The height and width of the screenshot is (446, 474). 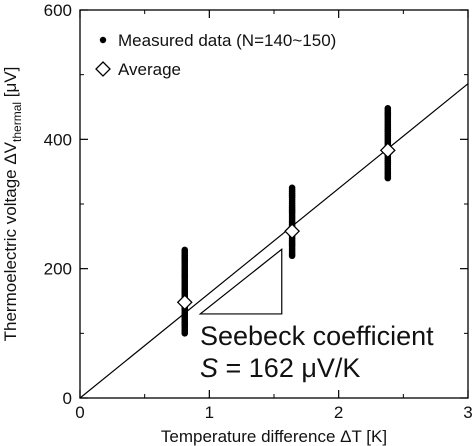 I want to click on legend-label-measured: Measured data (N=140~150), so click(x=227, y=40).